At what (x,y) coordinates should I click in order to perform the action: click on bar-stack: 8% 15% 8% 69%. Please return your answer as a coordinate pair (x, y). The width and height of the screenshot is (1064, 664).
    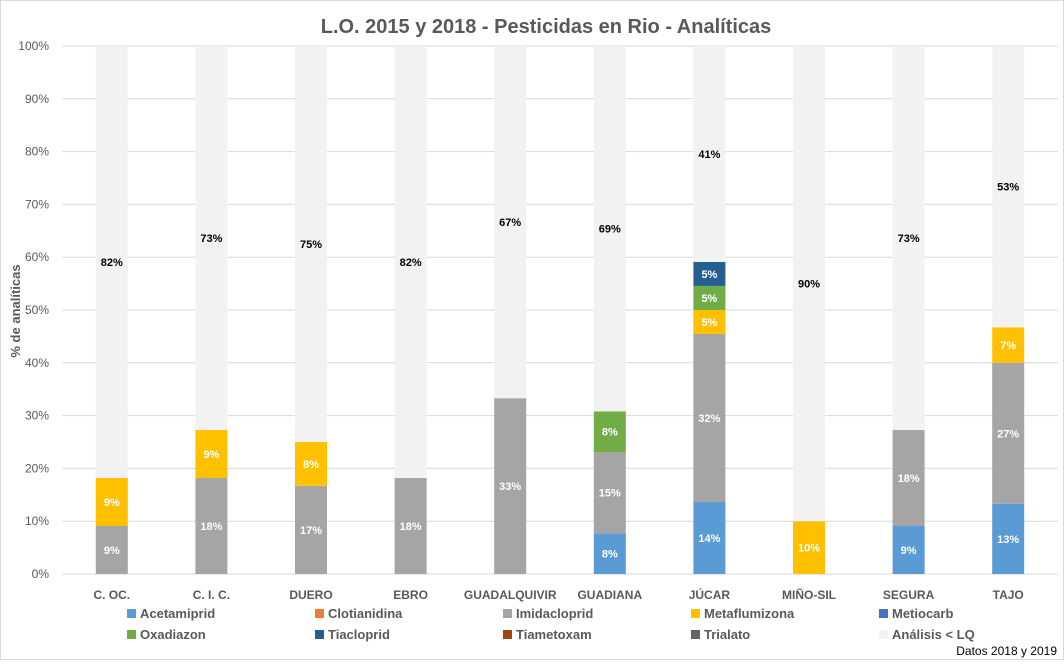
    Looking at the image, I should click on (609, 310).